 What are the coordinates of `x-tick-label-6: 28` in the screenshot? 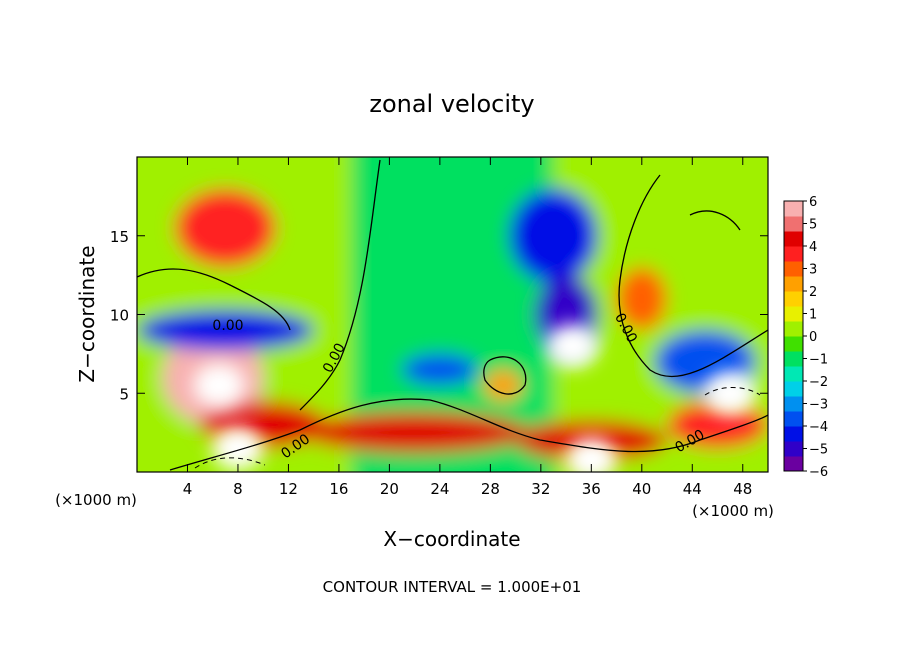 It's located at (490, 489).